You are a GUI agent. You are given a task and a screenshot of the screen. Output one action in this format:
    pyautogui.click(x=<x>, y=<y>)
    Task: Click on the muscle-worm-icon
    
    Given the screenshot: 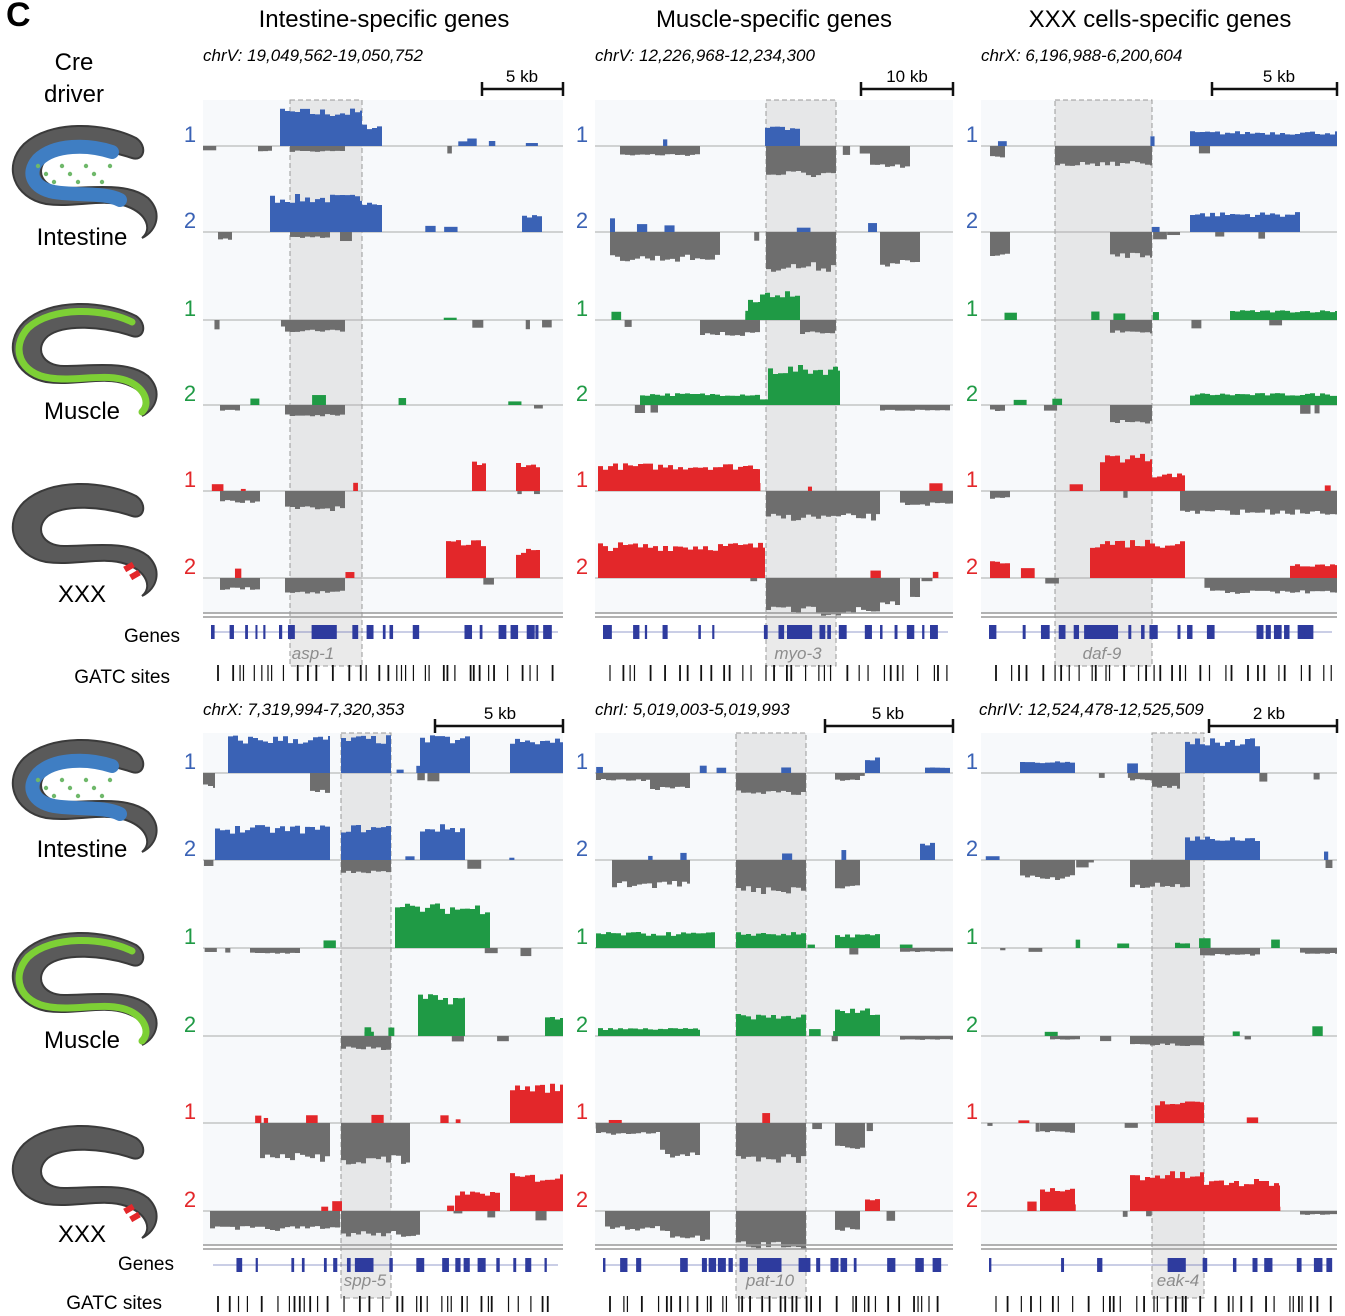 What is the action you would take?
    pyautogui.click(x=85, y=360)
    